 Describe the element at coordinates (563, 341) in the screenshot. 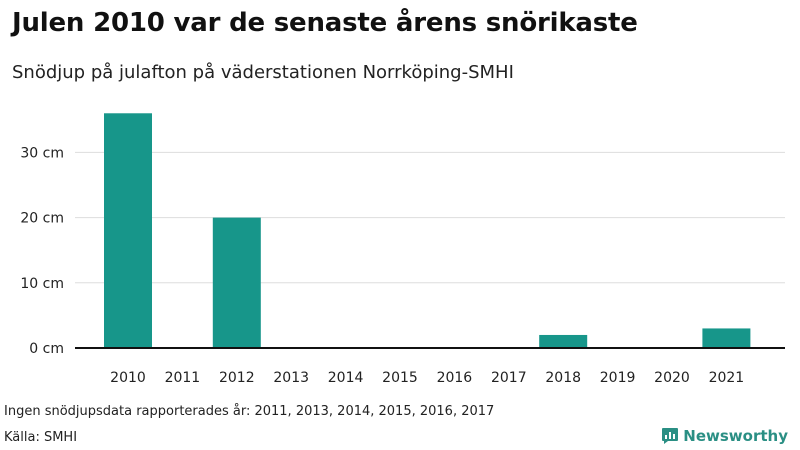

I see `bar-2018` at that location.